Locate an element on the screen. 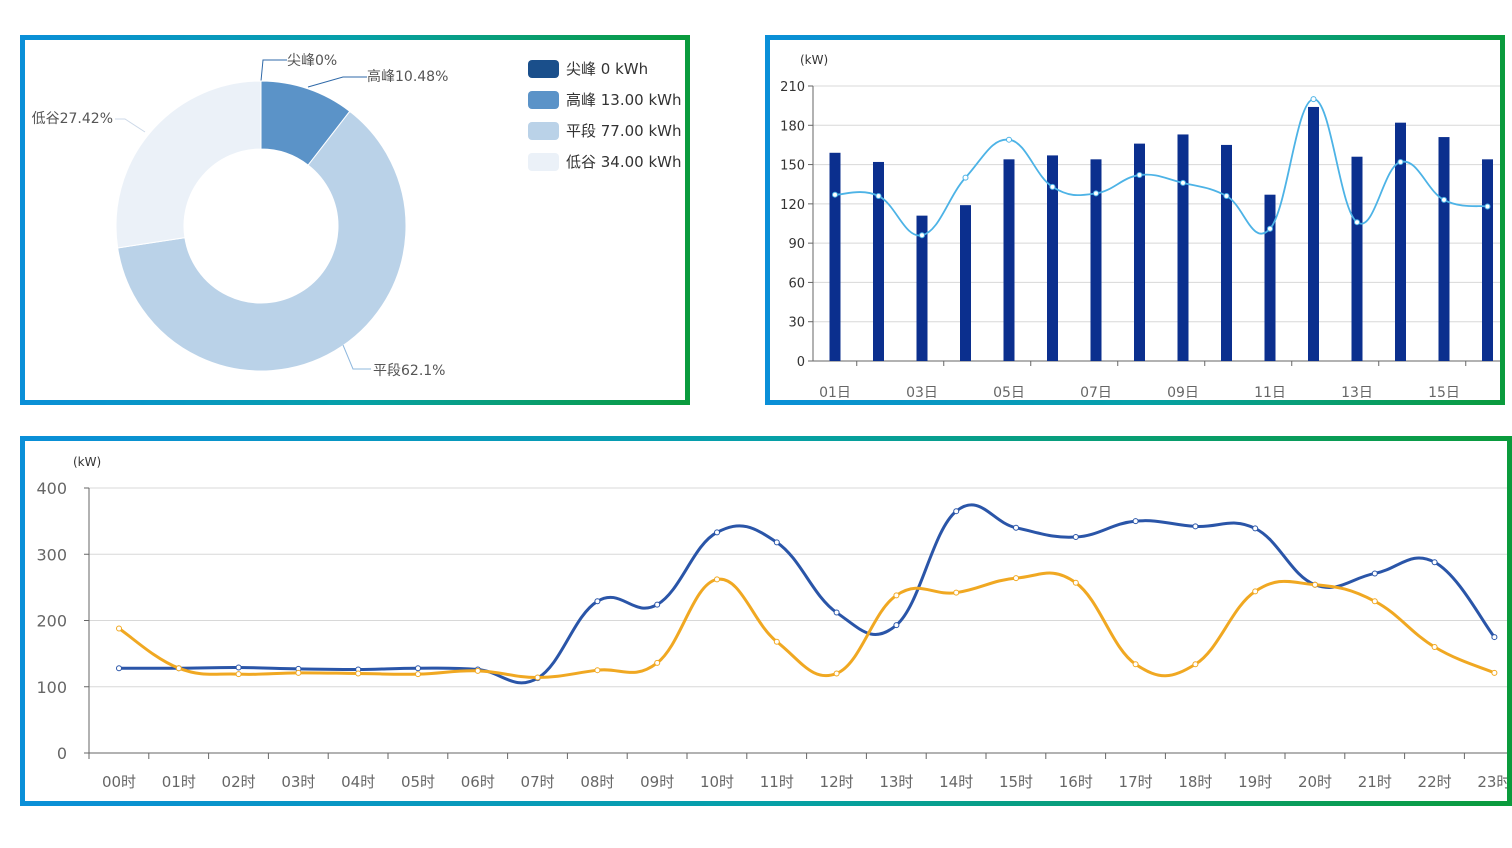 The width and height of the screenshot is (1512, 848). pie-label: 高峰10.48% is located at coordinates (407, 76).